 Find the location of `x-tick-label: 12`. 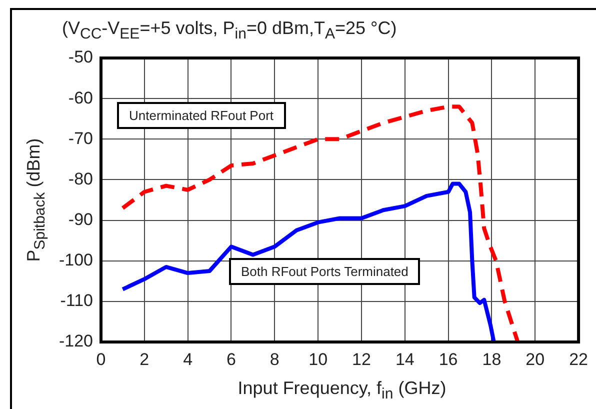

x-tick-label: 12 is located at coordinates (361, 359).